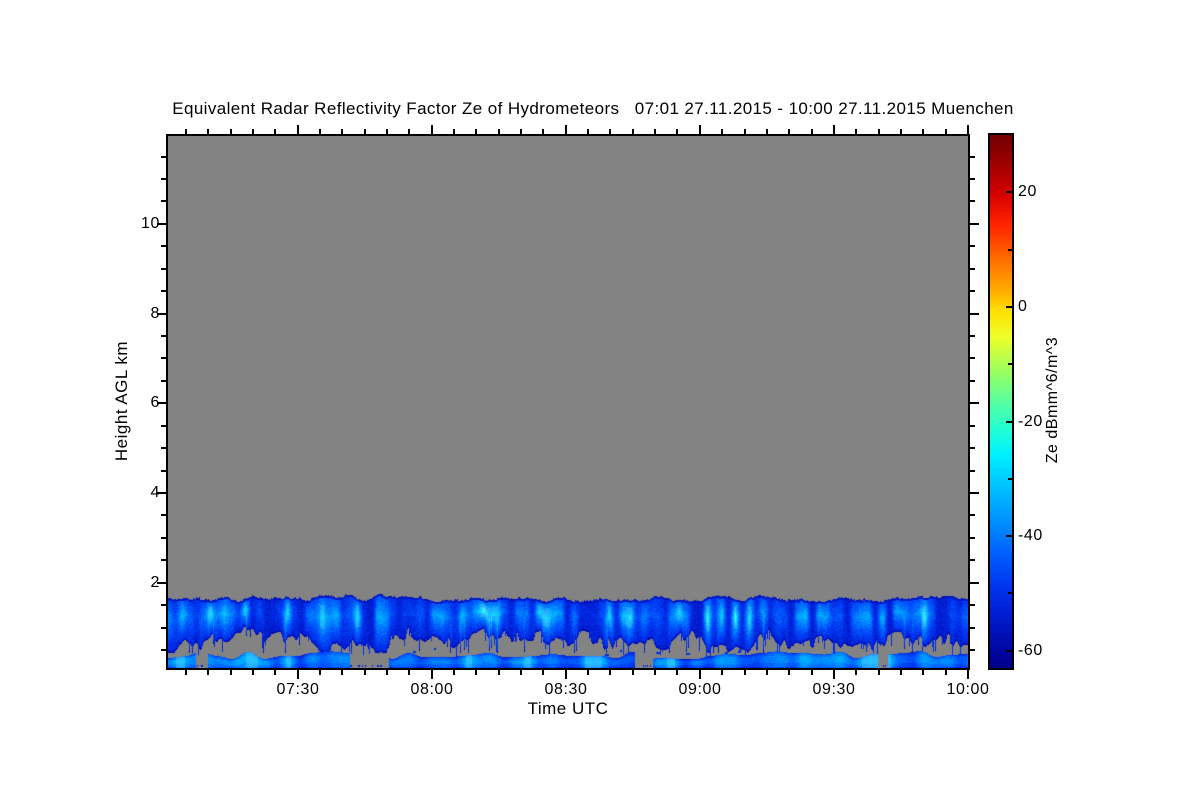  Describe the element at coordinates (834, 689) in the screenshot. I see `x-tick-label: 09:30` at that location.